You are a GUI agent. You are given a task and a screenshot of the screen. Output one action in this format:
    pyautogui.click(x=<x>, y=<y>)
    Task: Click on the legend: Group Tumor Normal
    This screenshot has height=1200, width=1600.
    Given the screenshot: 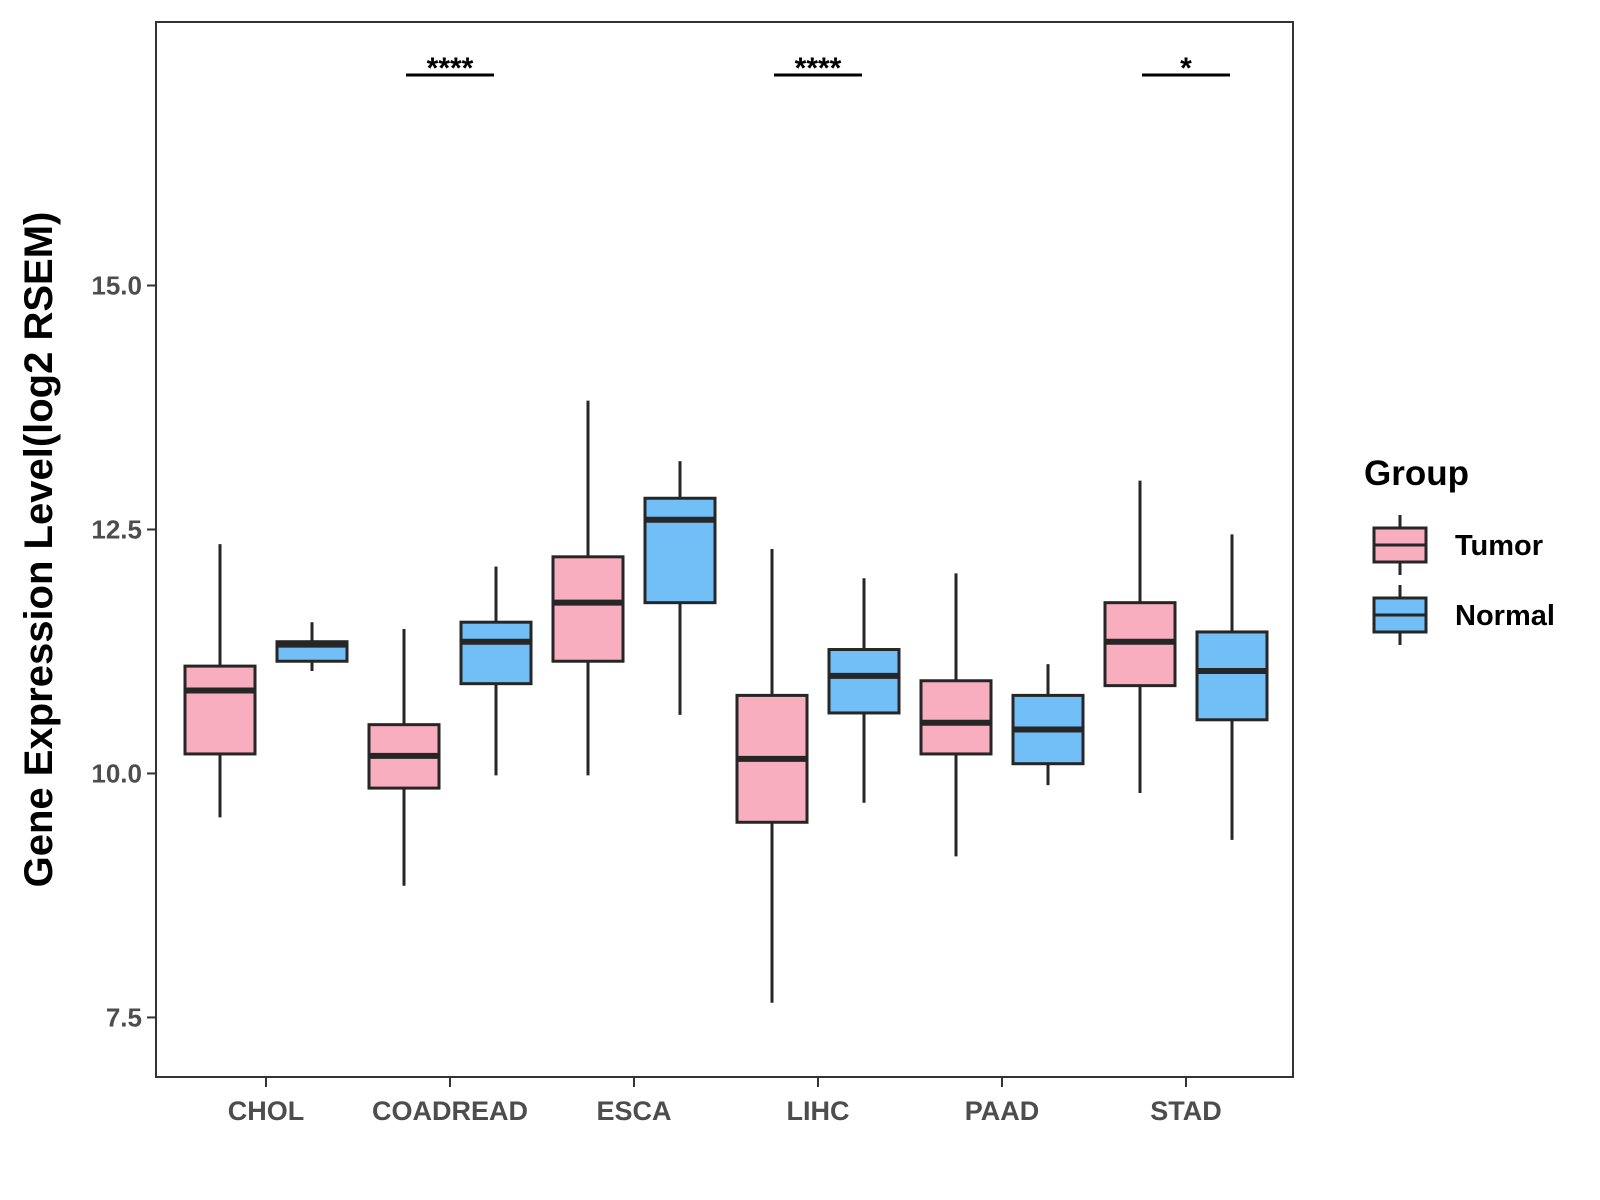 What is the action you would take?
    pyautogui.click(x=1459, y=549)
    